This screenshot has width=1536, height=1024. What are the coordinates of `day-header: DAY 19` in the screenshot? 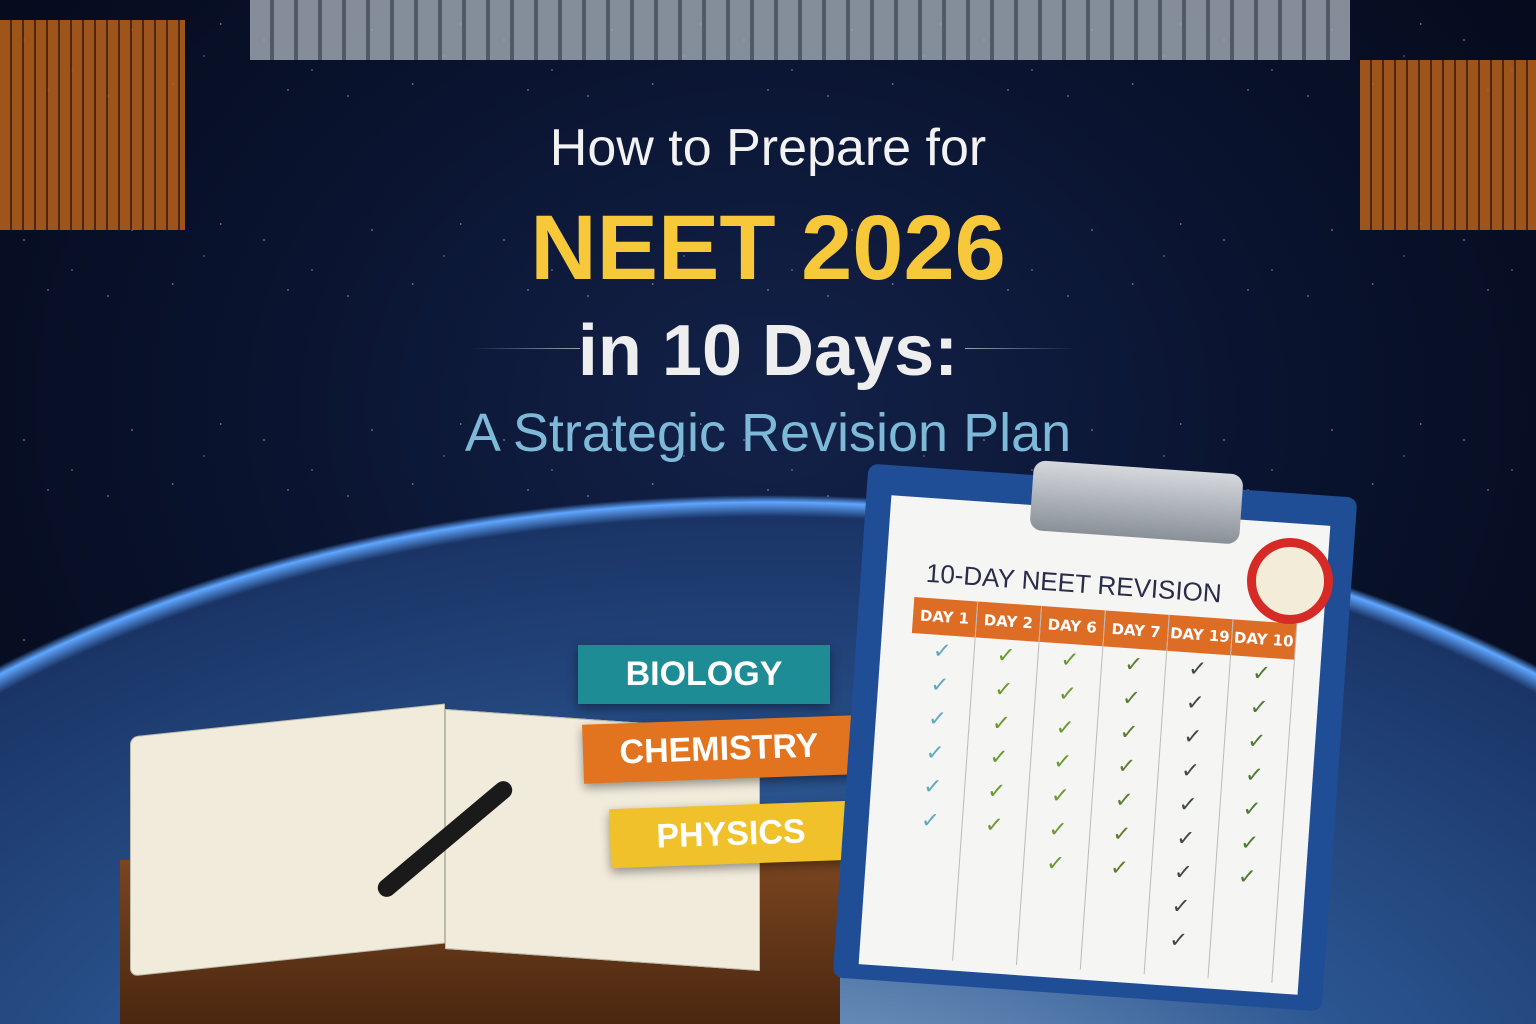 It's located at (1200, 635).